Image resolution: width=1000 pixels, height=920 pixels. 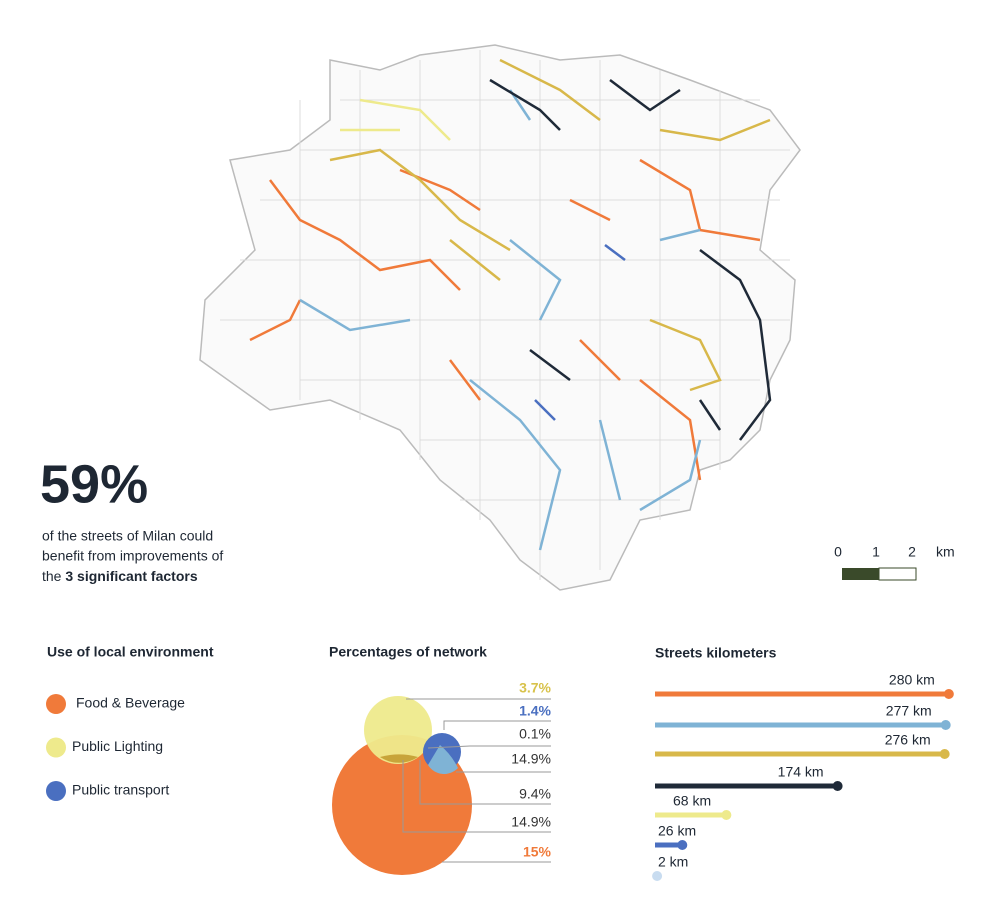 What do you see at coordinates (127, 536) in the screenshot?
I see `headline-line: of the streets of Milan could` at bounding box center [127, 536].